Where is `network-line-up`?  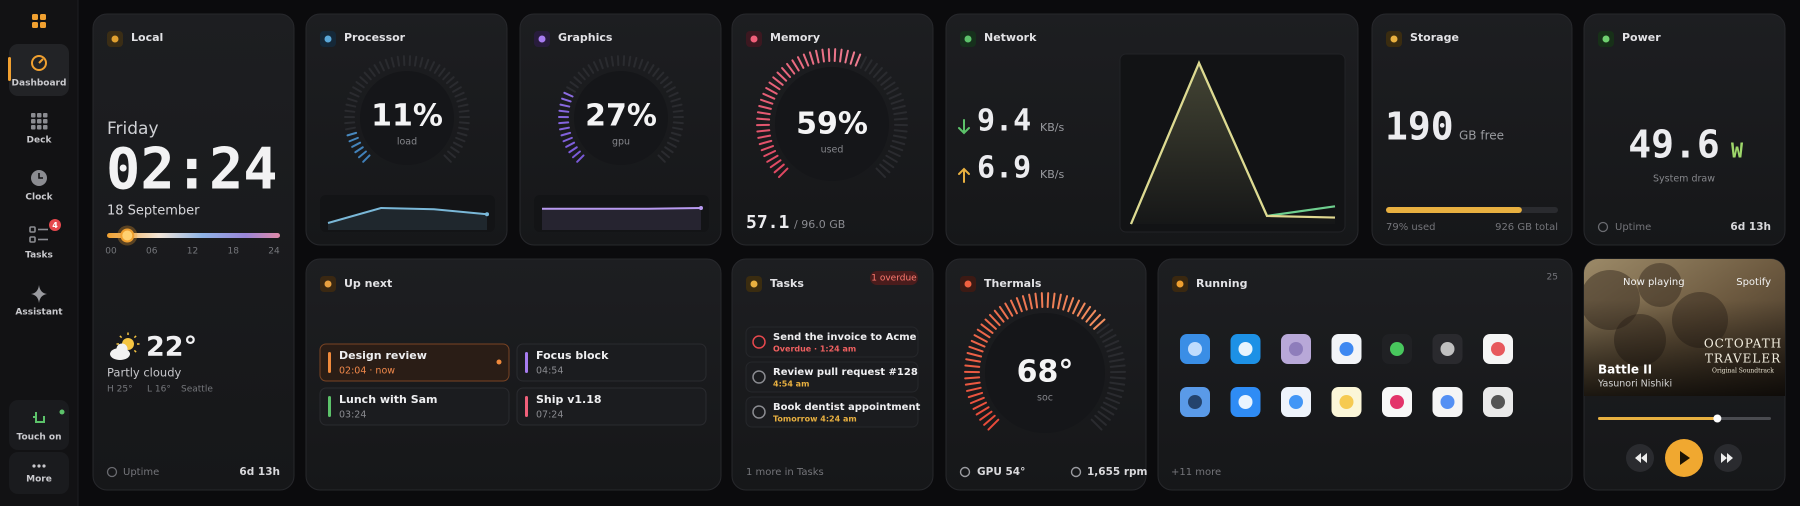 network-line-up is located at coordinates (1232, 142).